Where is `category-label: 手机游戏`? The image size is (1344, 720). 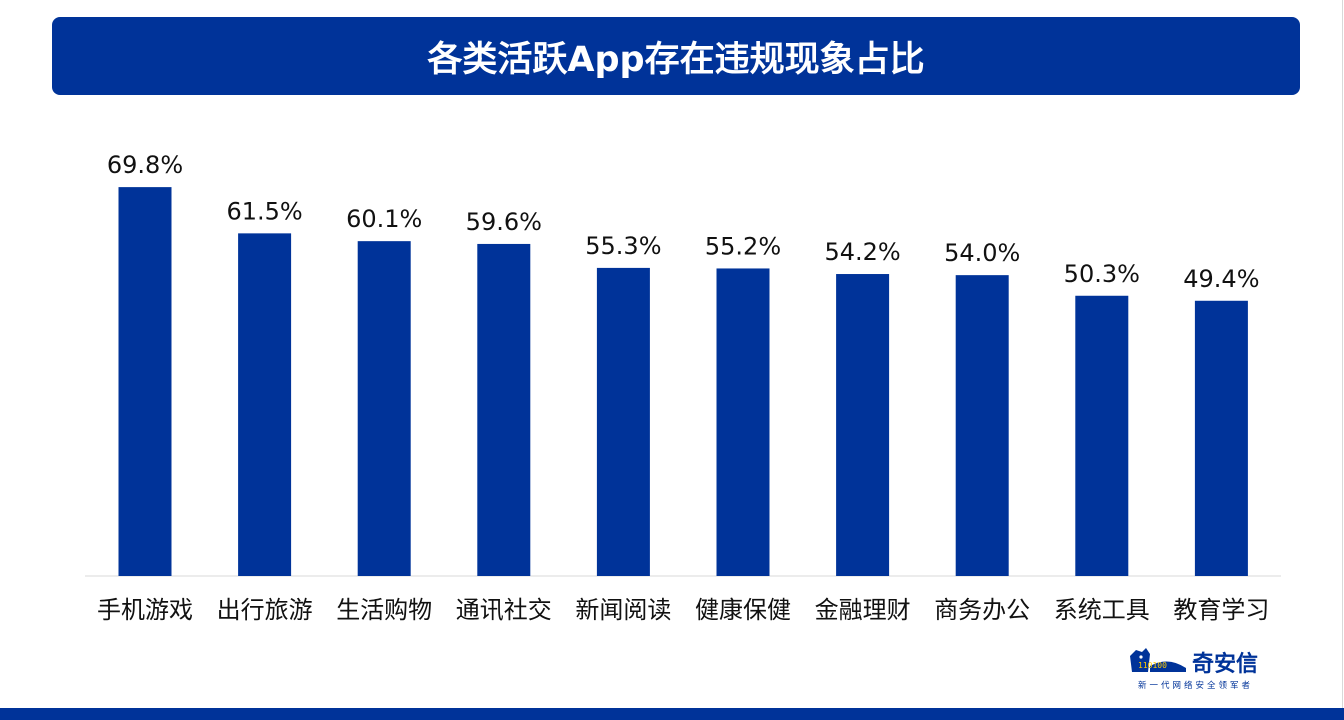 category-label: 手机游戏 is located at coordinates (145, 610).